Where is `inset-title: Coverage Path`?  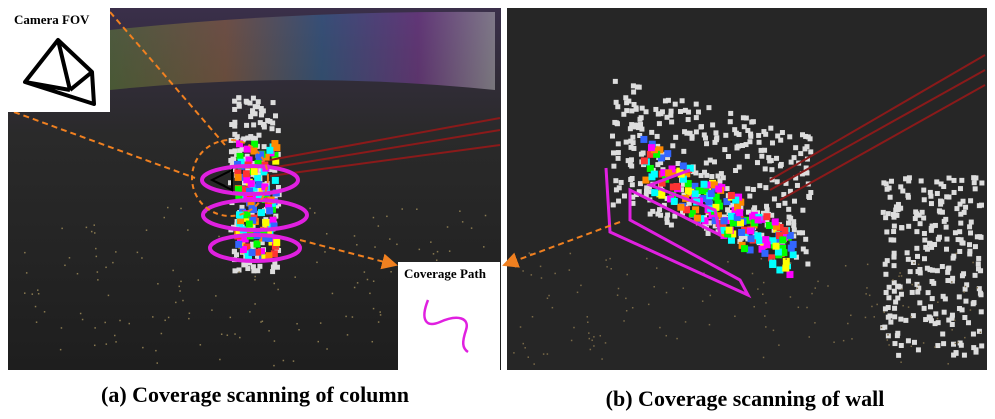 inset-title: Coverage Path is located at coordinates (445, 273).